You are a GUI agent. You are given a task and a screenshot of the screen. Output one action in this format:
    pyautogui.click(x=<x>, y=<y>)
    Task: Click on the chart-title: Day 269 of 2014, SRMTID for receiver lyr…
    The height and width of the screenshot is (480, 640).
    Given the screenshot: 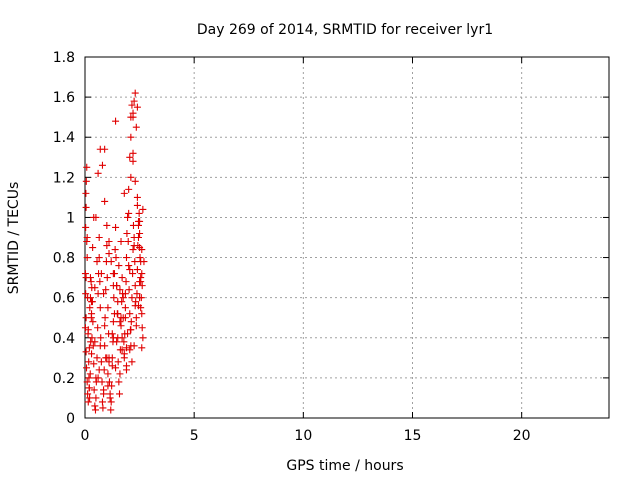 What is the action you would take?
    pyautogui.click(x=345, y=30)
    